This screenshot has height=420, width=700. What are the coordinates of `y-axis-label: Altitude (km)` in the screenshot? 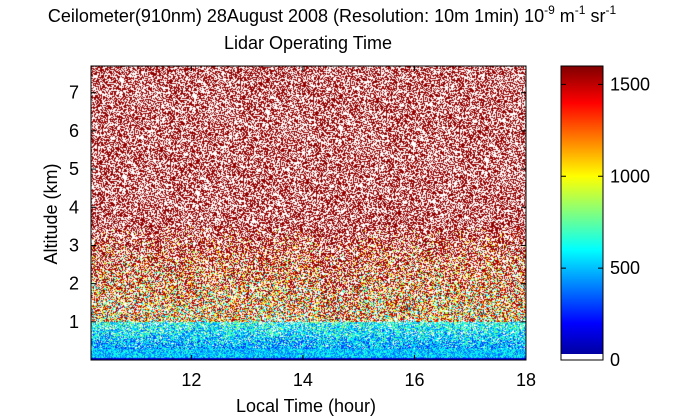 It's located at (51, 213).